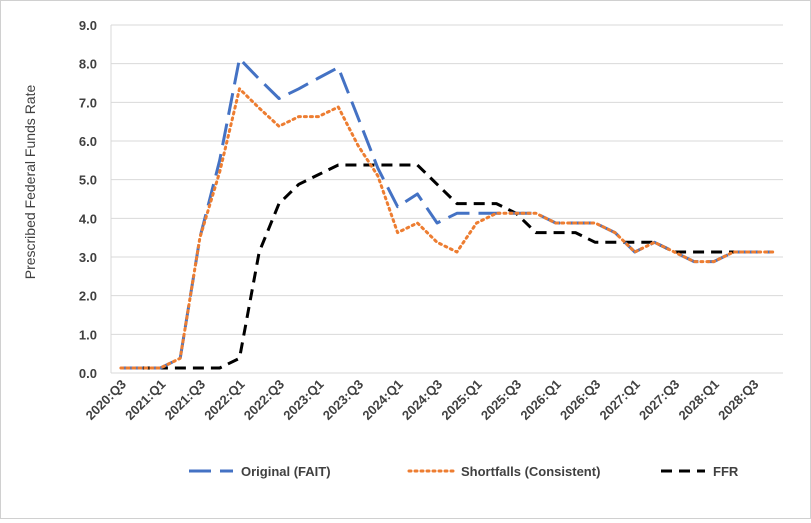 This screenshot has width=811, height=523. What do you see at coordinates (540, 400) in the screenshot?
I see `x-tick-label: 2026:Q1` at bounding box center [540, 400].